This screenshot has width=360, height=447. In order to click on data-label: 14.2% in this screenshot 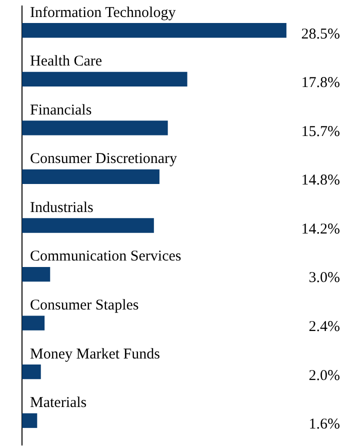, I will do `click(320, 229)`.